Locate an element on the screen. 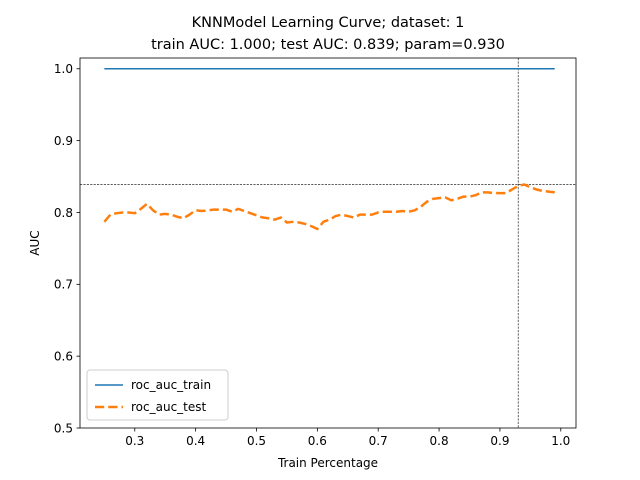 This screenshot has height=480, width=640. x-tick-label: 1.0 is located at coordinates (560, 441).